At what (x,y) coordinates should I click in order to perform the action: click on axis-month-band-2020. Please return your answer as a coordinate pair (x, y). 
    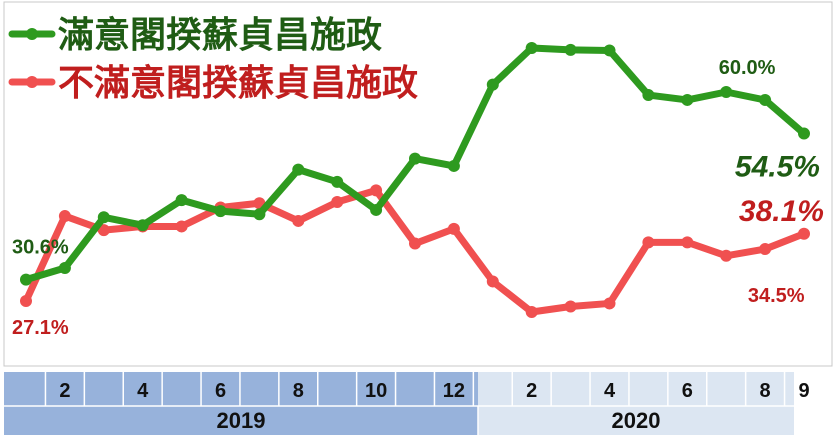
    Looking at the image, I should click on (636, 389).